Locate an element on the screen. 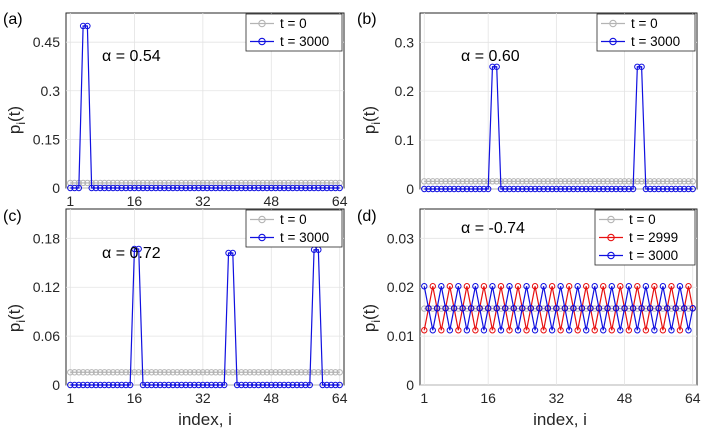  y-tick-label: 0.01 is located at coordinates (400, 336).